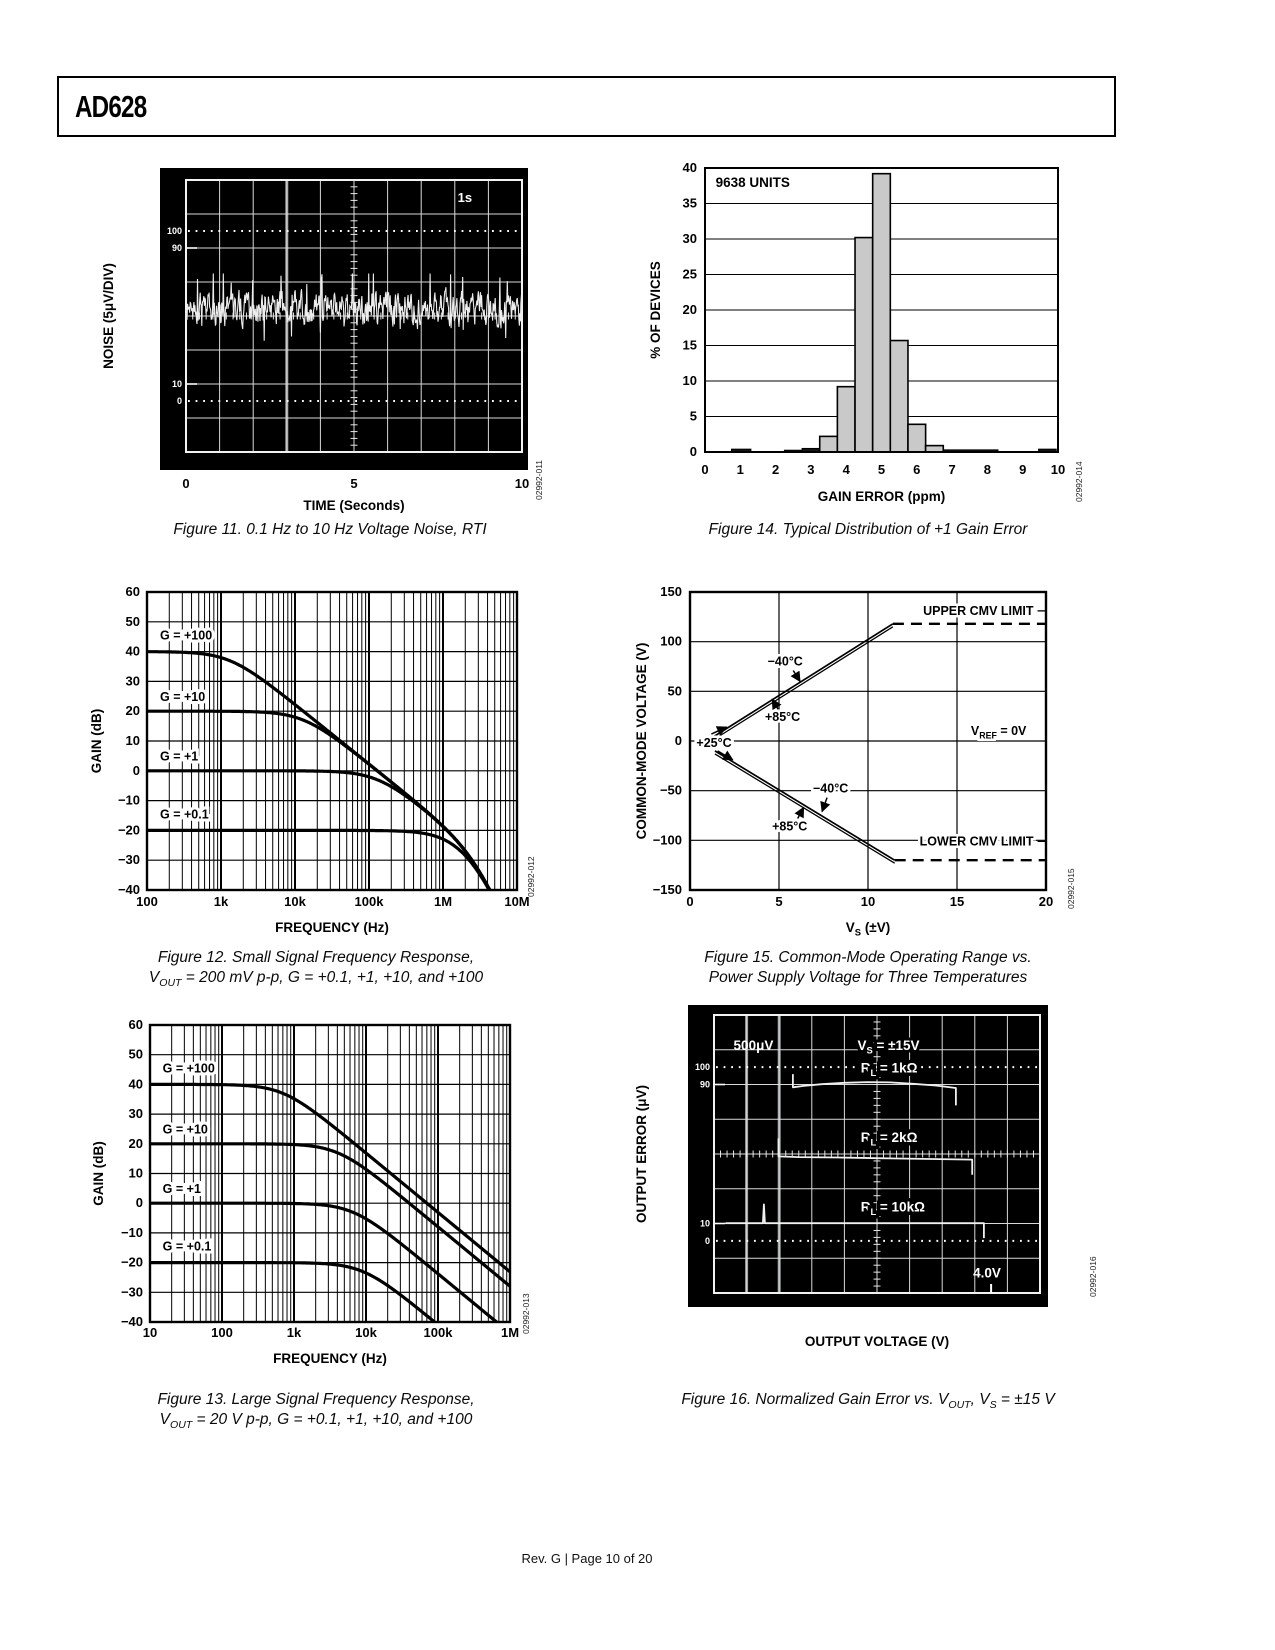  Describe the element at coordinates (185, 483) in the screenshot. I see `fig11-xtick-0: 0` at that location.